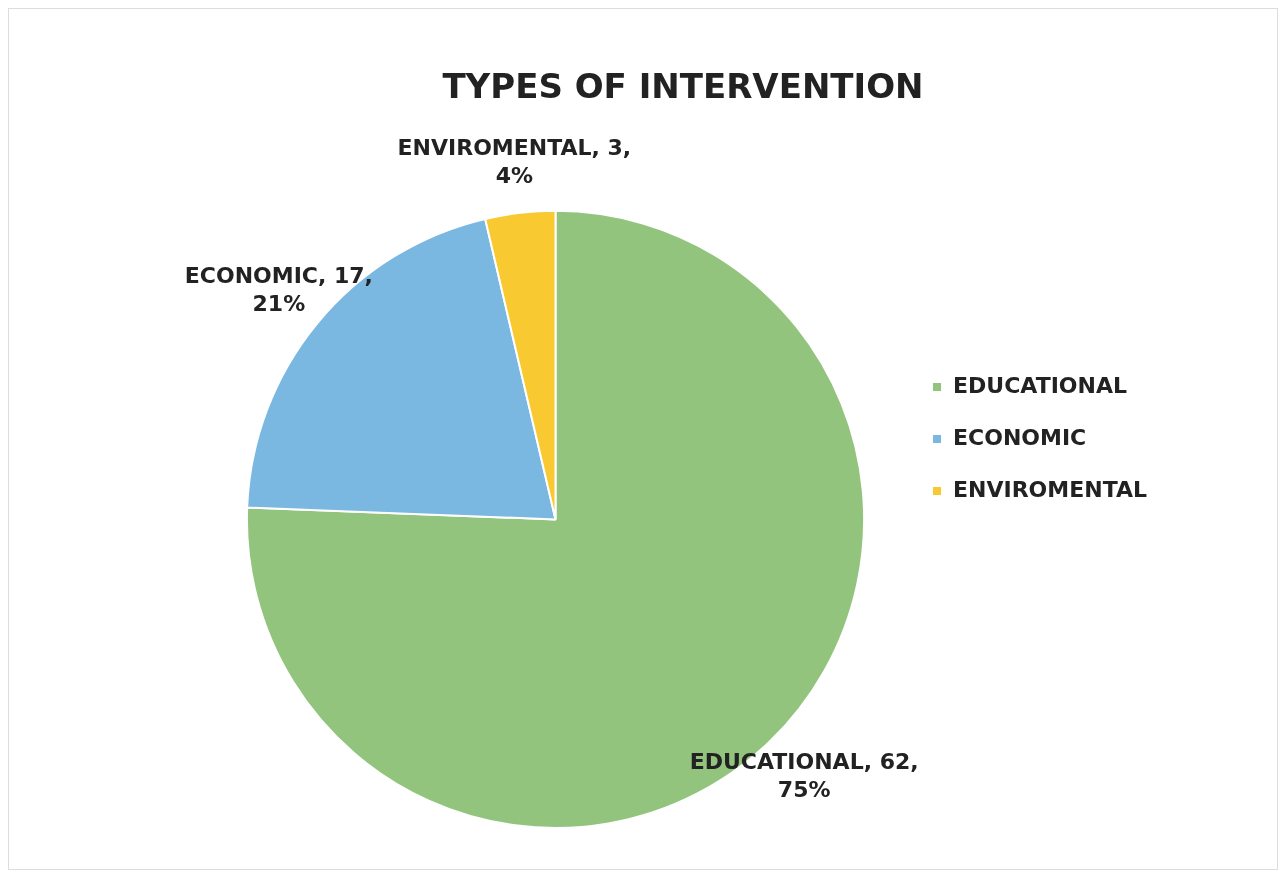 This screenshot has width=1287, height=879. What do you see at coordinates (1020, 437) in the screenshot?
I see `legend-label: ECONOMIC` at bounding box center [1020, 437].